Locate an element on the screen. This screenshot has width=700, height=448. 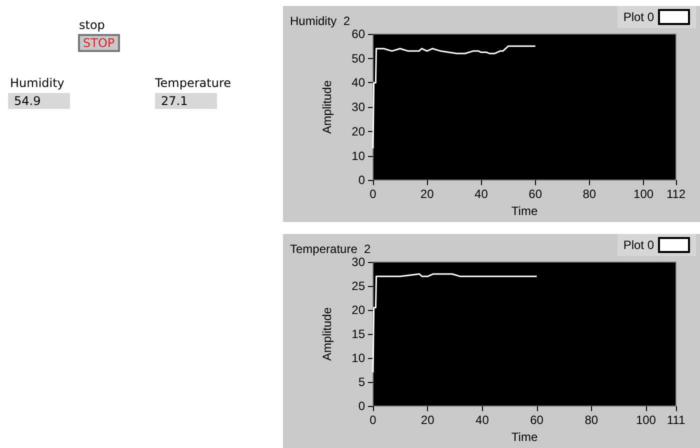
chart-title: Temperature 2 is located at coordinates (331, 249).